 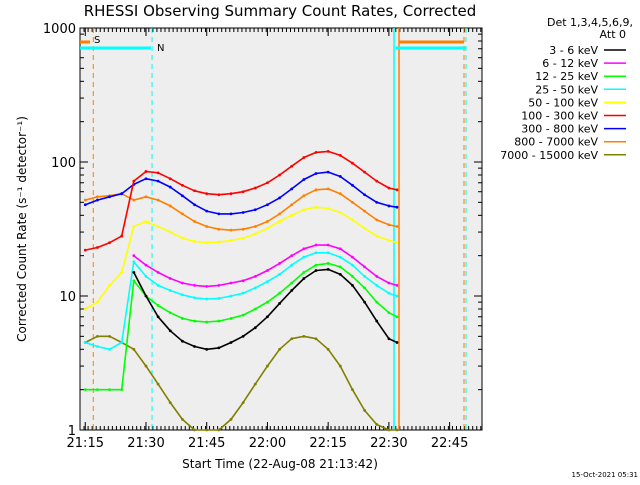 I want to click on x-axis-label: Start Time (22-Aug-08 21:13:42), so click(x=280, y=464).